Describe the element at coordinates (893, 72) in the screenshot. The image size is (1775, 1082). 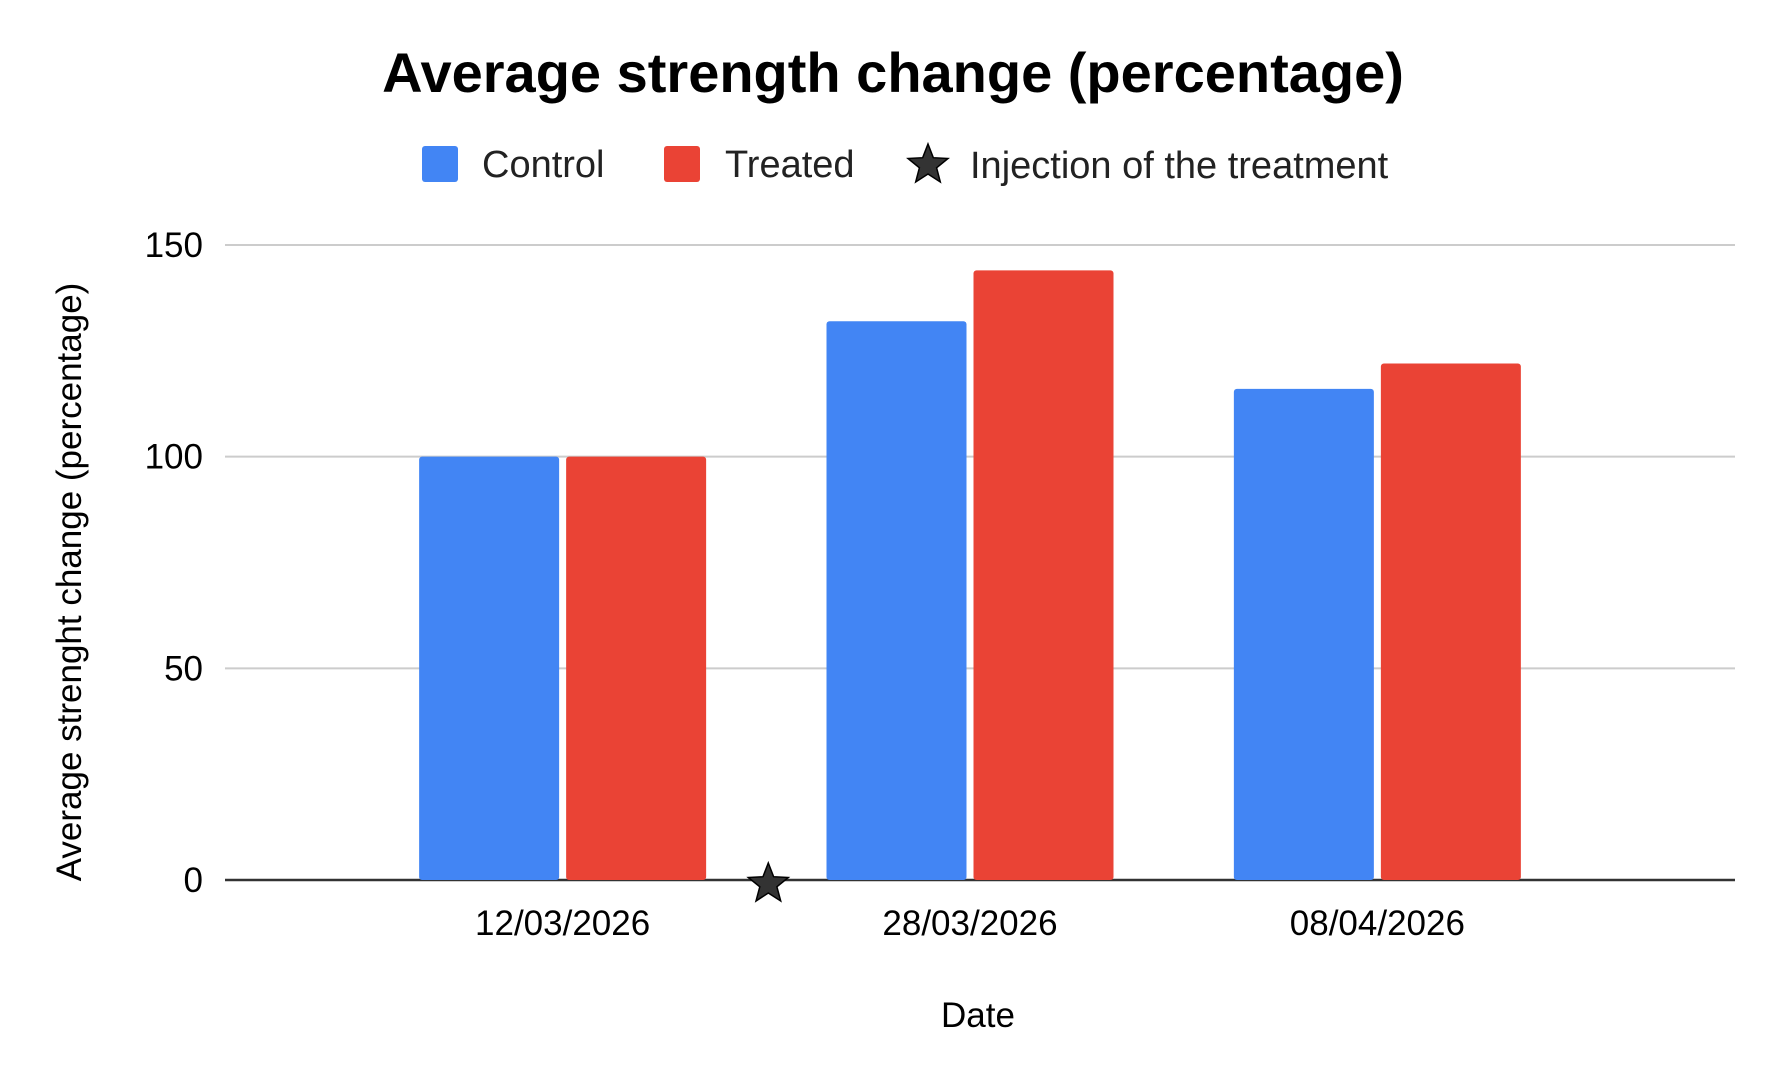
I see `chart-title: Average strength change (percentage)` at that location.